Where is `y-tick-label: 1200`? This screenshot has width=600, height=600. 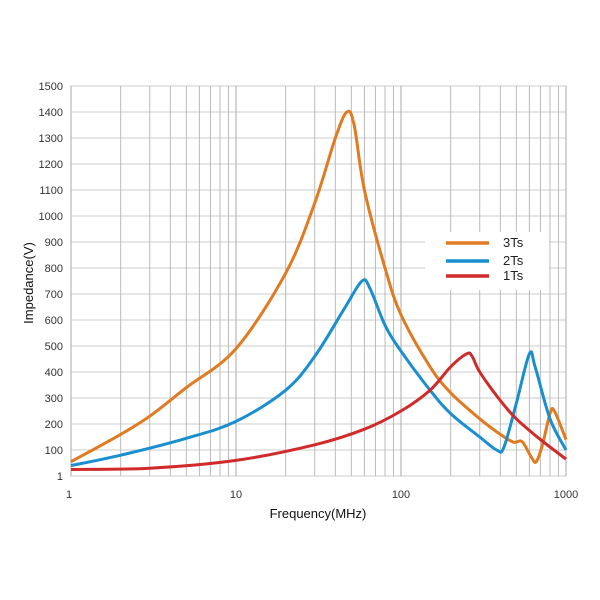
y-tick-label: 1200 is located at coordinates (51, 165).